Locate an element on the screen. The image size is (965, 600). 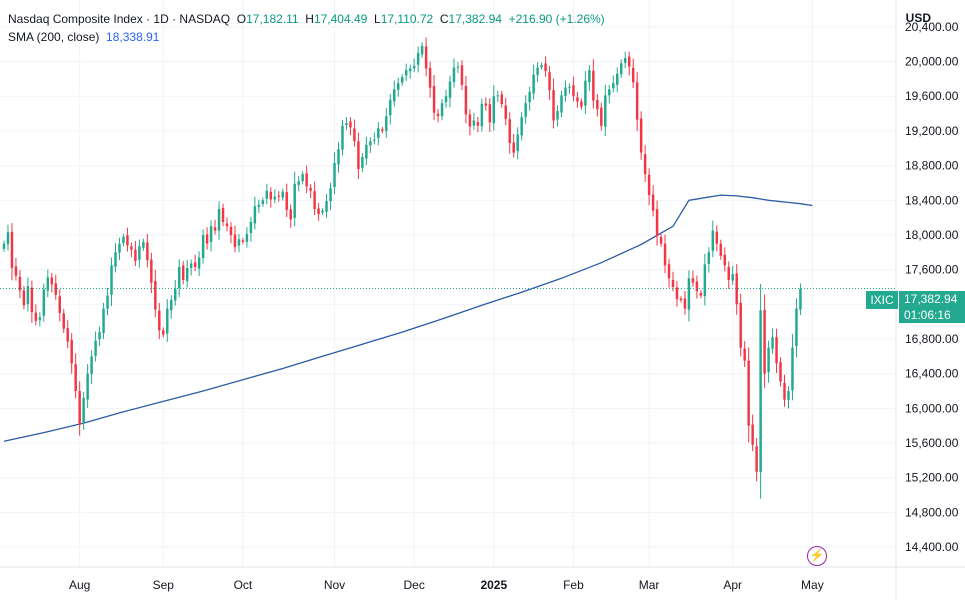
currency-label: USD is located at coordinates (918, 18).